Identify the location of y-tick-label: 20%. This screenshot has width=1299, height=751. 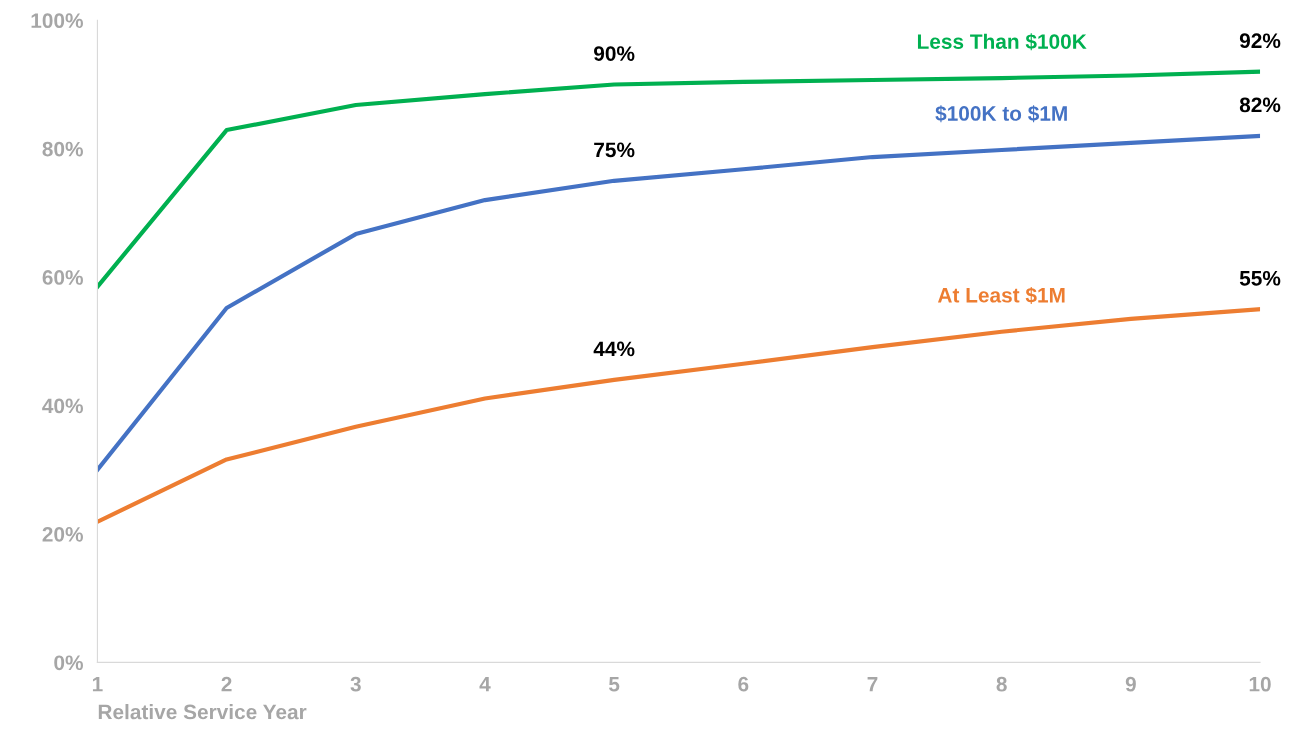
(62, 534).